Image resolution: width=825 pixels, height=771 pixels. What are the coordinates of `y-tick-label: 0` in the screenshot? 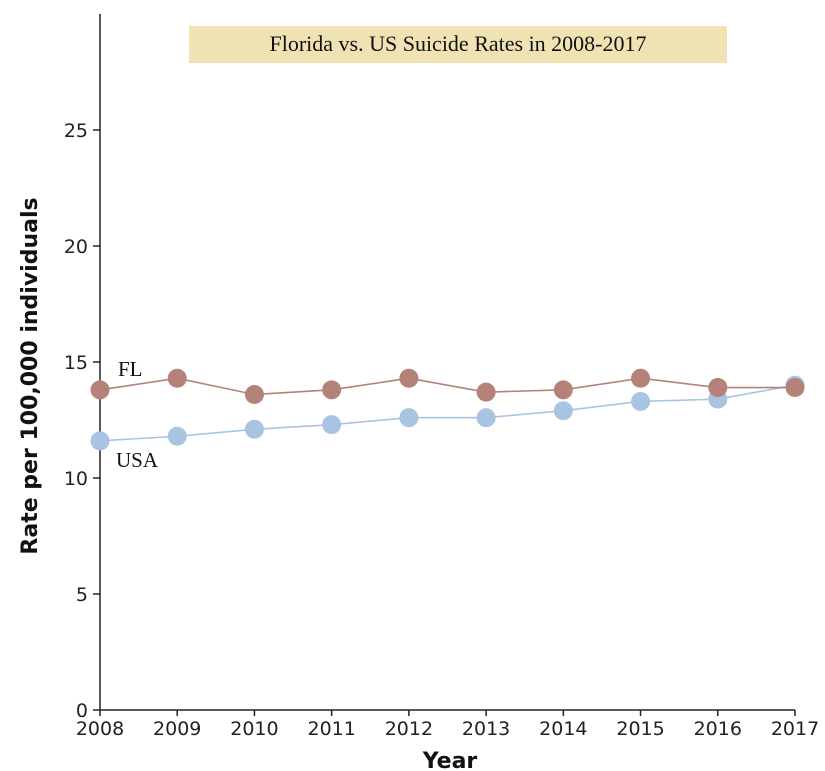 It's located at (82, 711).